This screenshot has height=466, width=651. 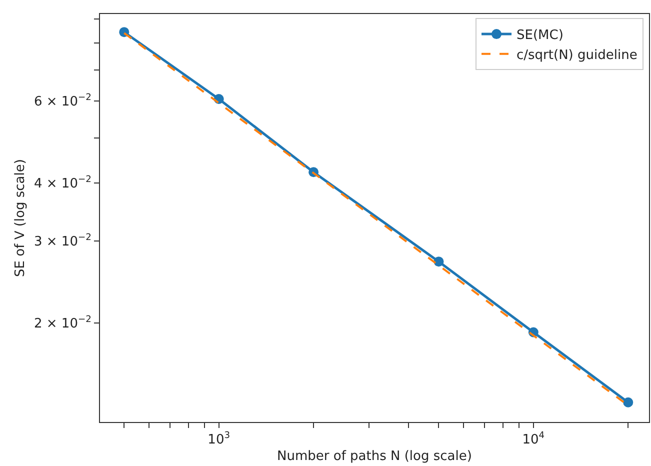 What do you see at coordinates (577, 55) in the screenshot?
I see `legend-label: c/sqrt(N) guideline` at bounding box center [577, 55].